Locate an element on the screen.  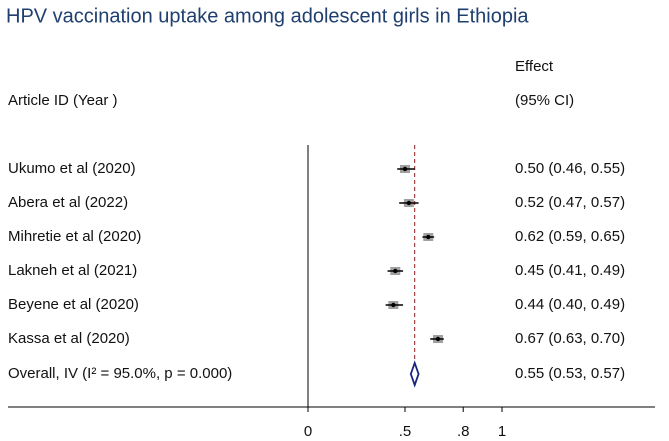
study-label: Abera et al (2022) is located at coordinates (68, 202).